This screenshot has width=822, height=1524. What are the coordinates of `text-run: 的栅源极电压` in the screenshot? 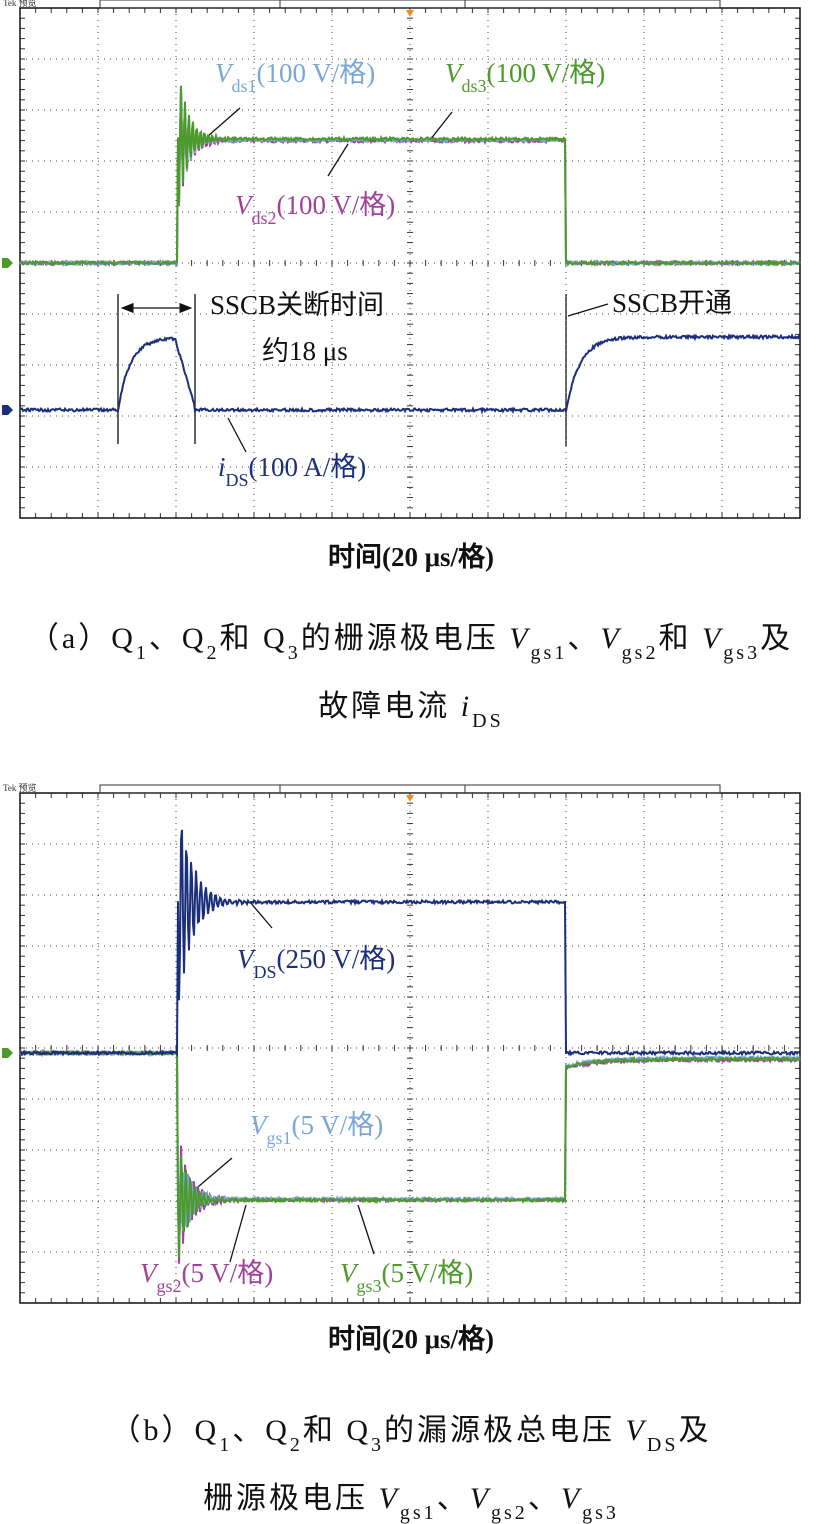 It's located at (405, 638).